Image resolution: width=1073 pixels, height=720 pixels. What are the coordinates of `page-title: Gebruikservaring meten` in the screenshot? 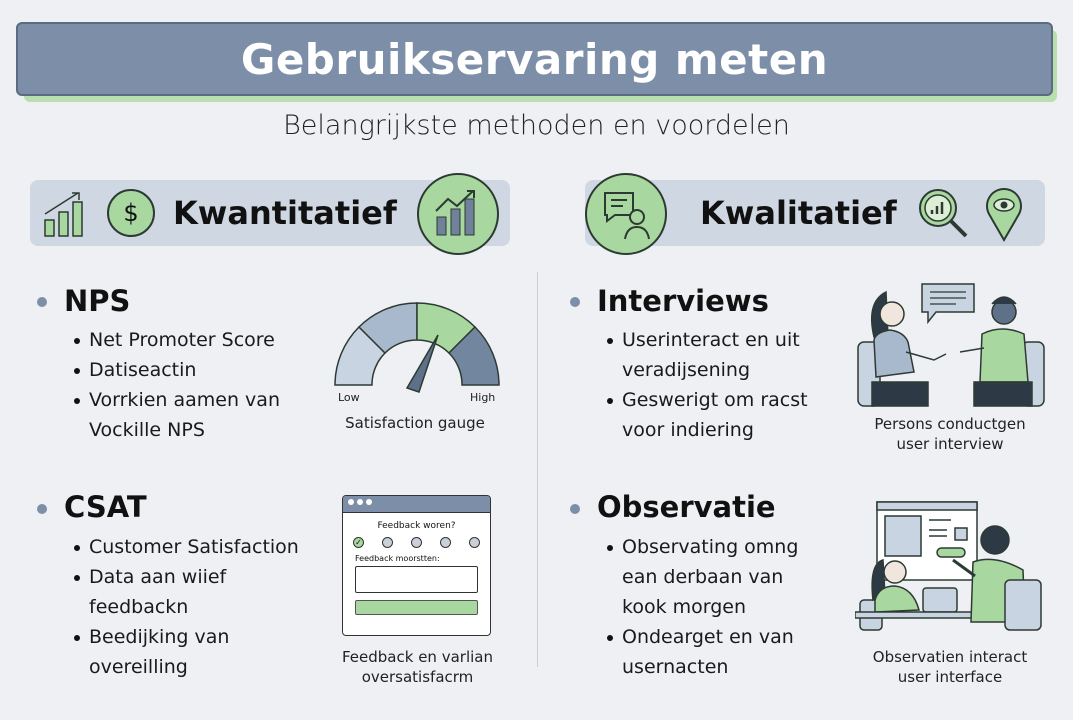 It's located at (534, 59).